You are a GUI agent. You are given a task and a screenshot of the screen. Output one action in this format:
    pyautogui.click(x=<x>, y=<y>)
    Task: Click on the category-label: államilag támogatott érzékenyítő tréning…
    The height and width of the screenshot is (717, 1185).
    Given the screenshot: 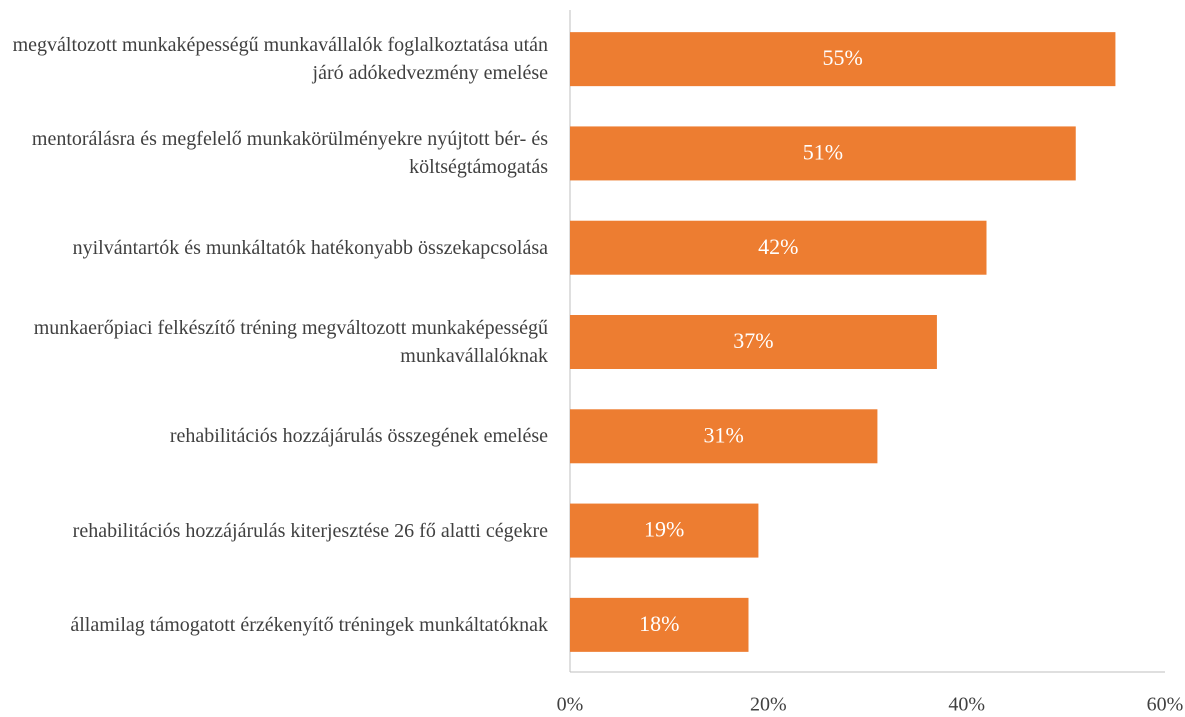 What is the action you would take?
    pyautogui.click(x=309, y=624)
    